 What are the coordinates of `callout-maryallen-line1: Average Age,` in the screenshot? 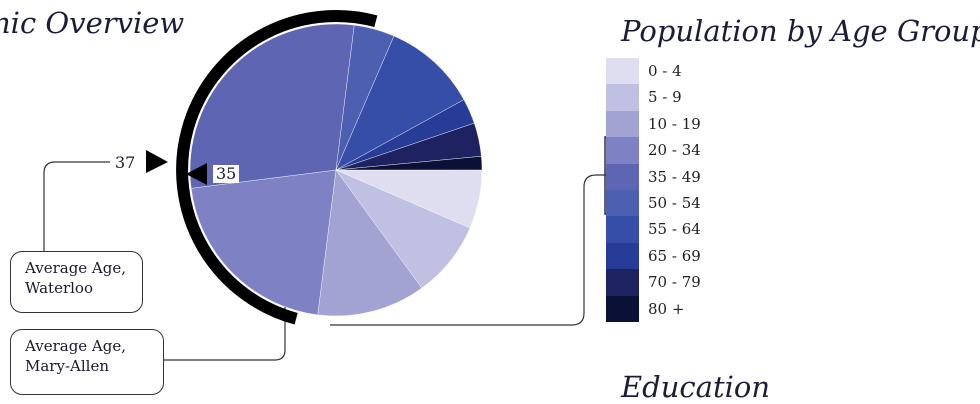 It's located at (76, 346).